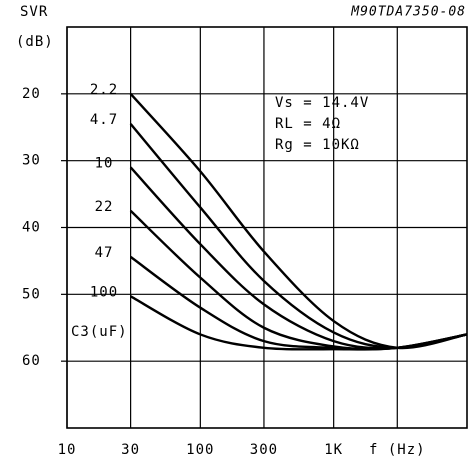  What do you see at coordinates (104, 253) in the screenshot?
I see `curve-label: 47` at bounding box center [104, 253].